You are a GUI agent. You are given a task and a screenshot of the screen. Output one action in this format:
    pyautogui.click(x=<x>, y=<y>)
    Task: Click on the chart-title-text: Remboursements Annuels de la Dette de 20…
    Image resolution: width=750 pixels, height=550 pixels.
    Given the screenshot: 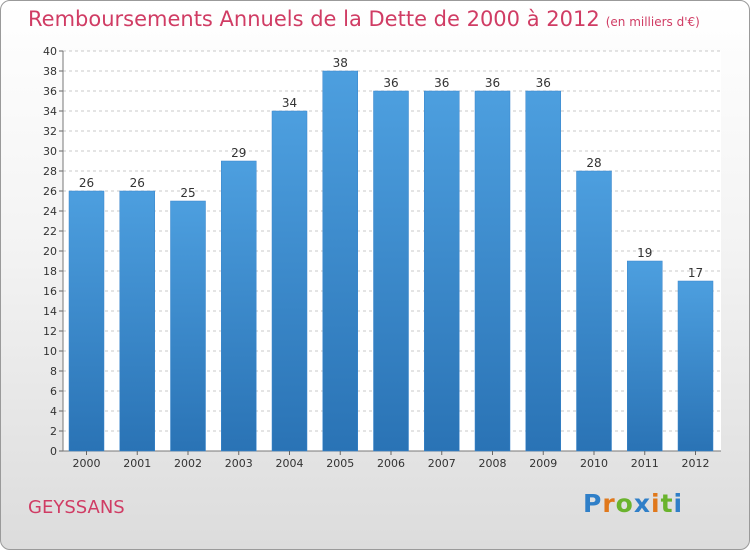 What is the action you would take?
    pyautogui.click(x=314, y=19)
    